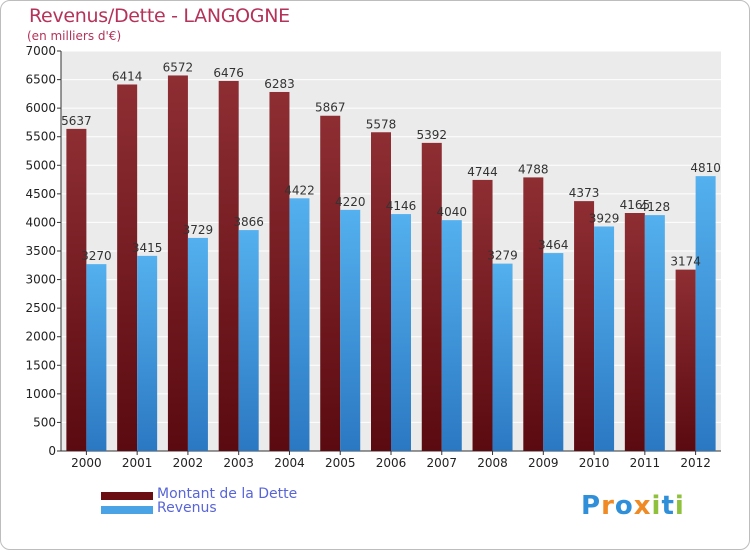 This screenshot has width=750, height=550. What do you see at coordinates (645, 463) in the screenshot?
I see `x-tick-label: 2011` at bounding box center [645, 463].